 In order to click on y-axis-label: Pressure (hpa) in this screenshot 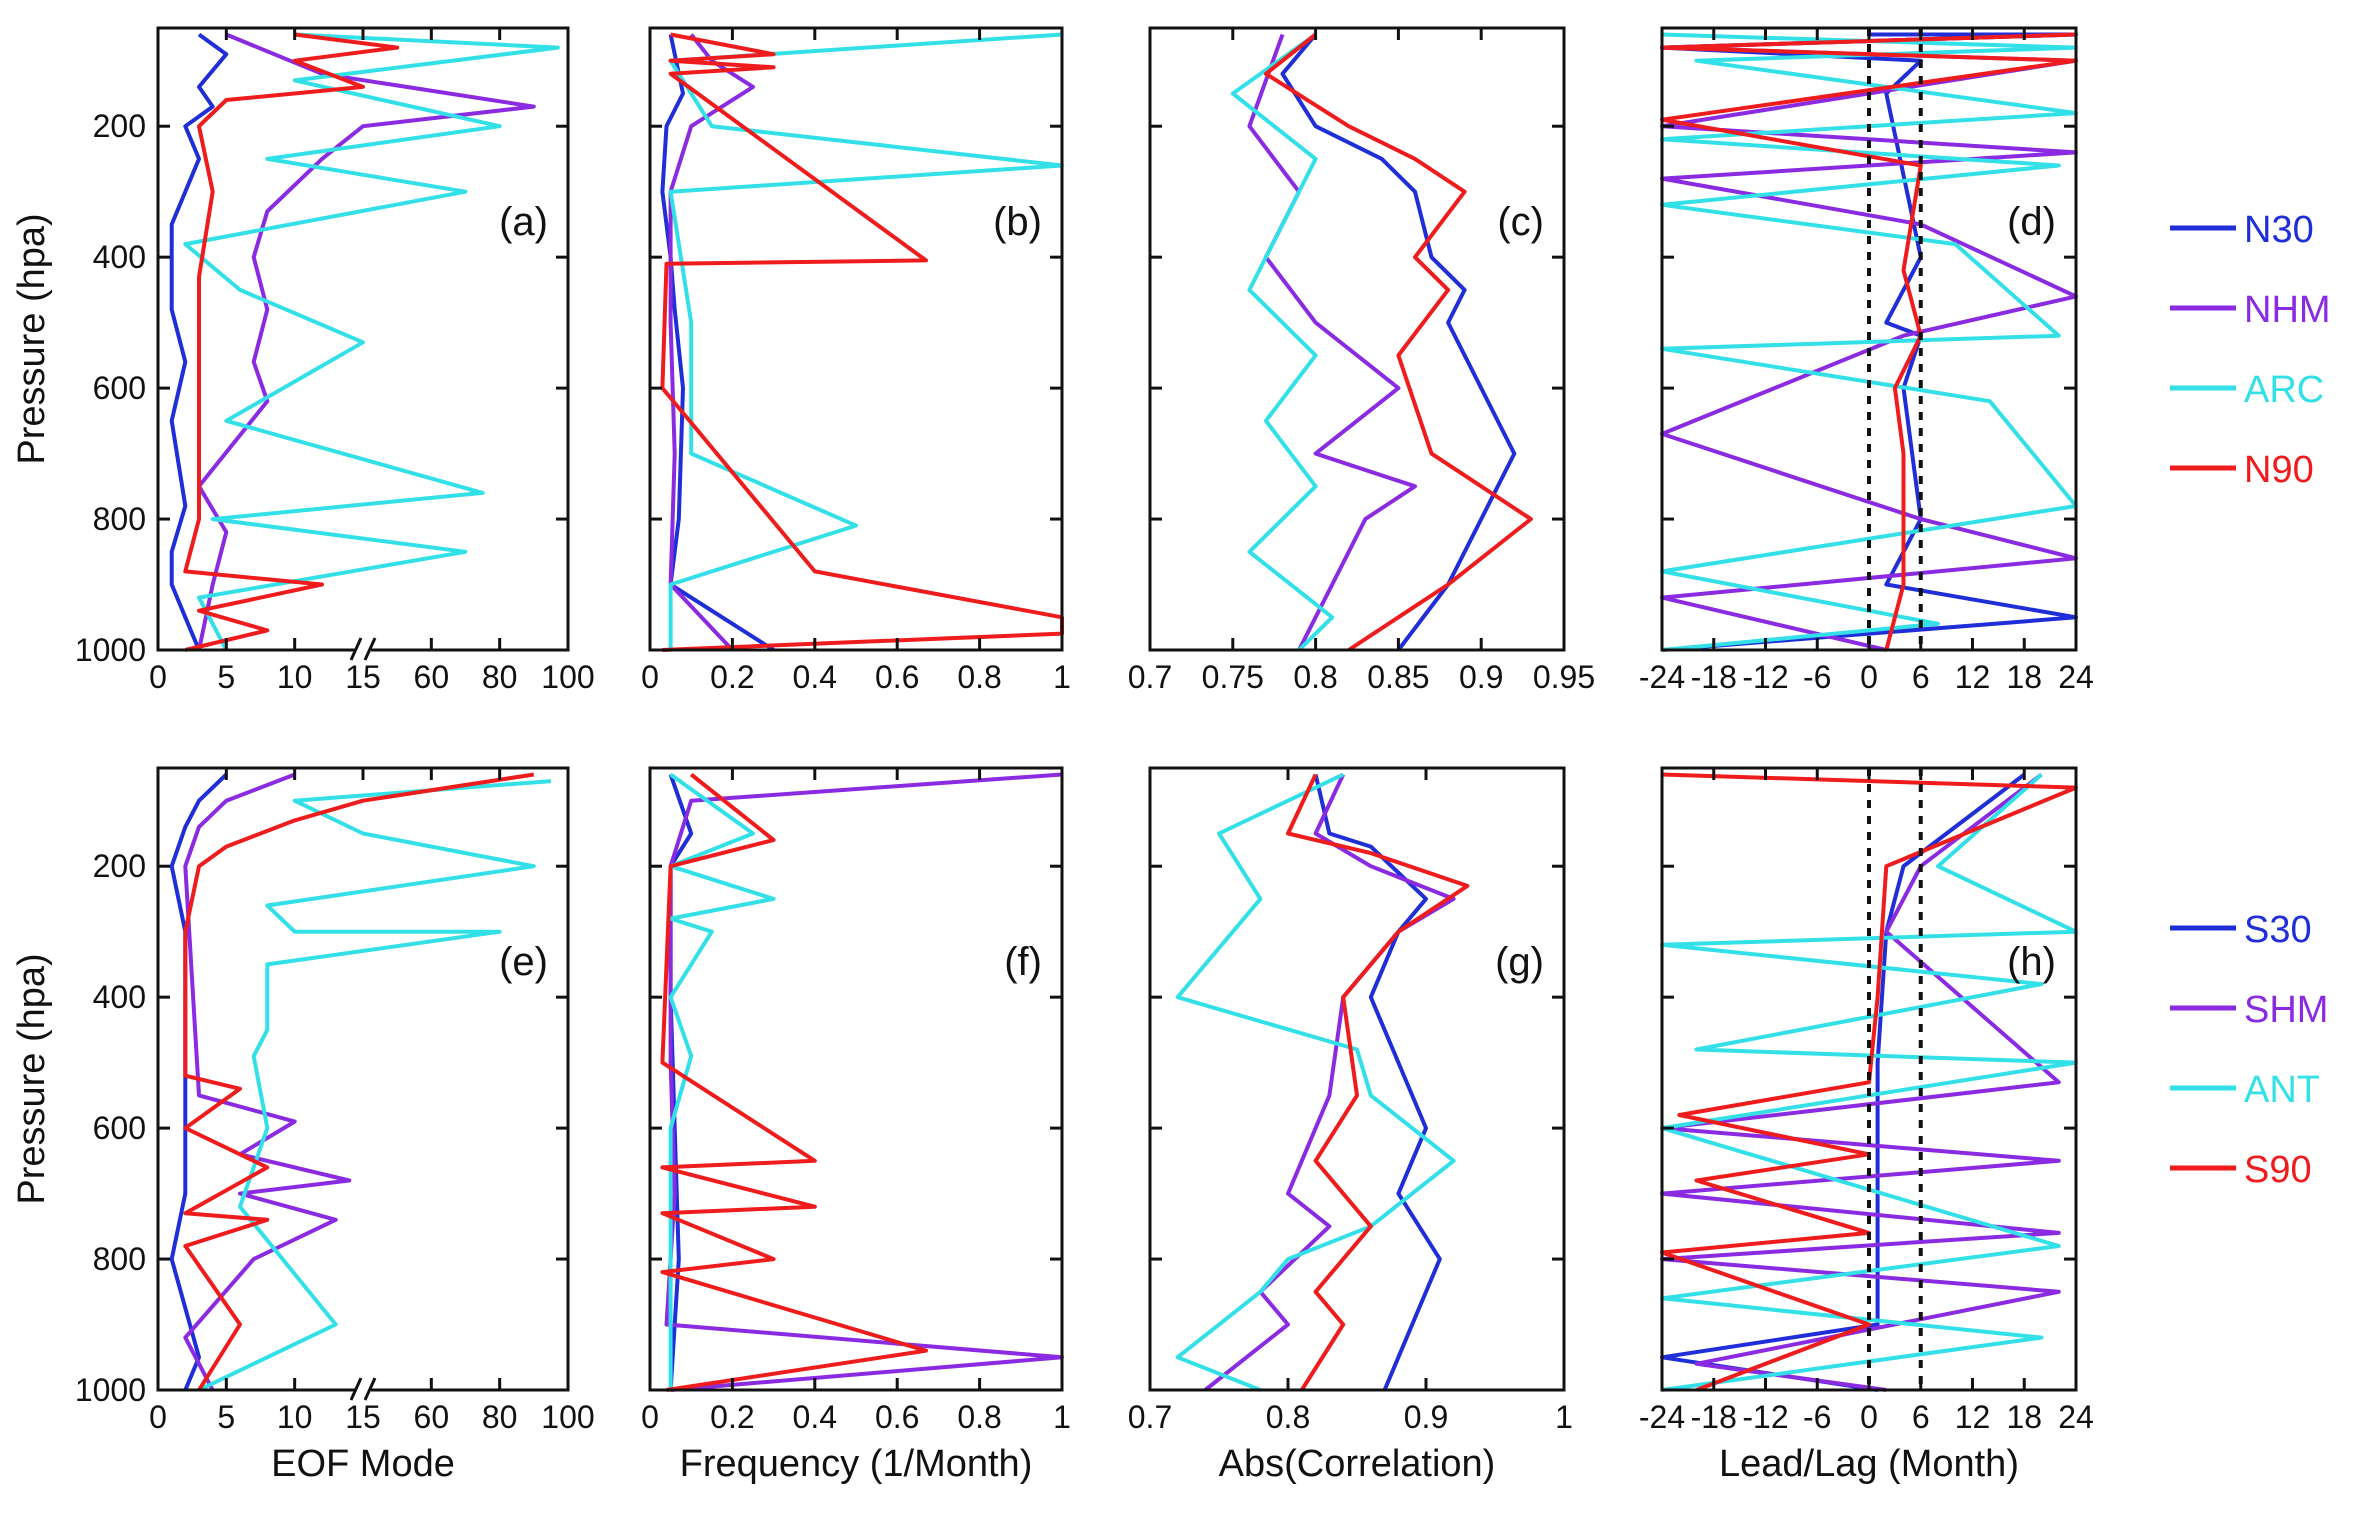, I will do `click(32, 1078)`.